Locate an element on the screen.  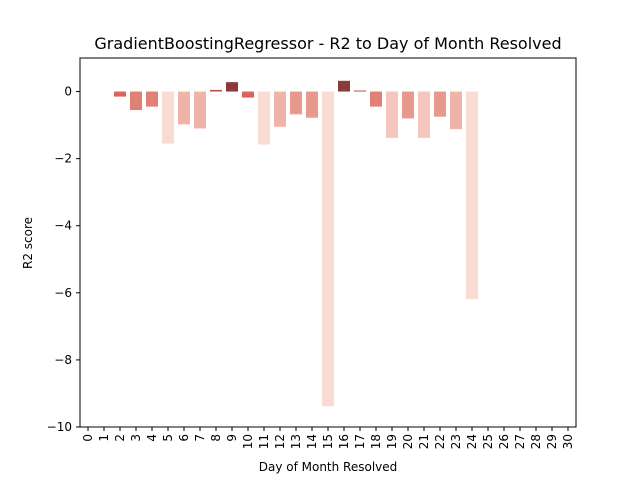
x-tick-label: 29 is located at coordinates (552, 441).